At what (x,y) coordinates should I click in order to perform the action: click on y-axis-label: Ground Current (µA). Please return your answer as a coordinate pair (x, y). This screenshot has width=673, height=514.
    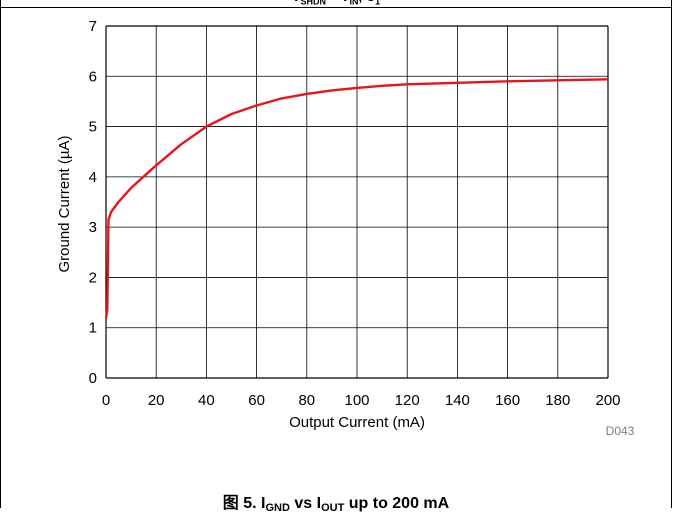
    Looking at the image, I should click on (64, 203).